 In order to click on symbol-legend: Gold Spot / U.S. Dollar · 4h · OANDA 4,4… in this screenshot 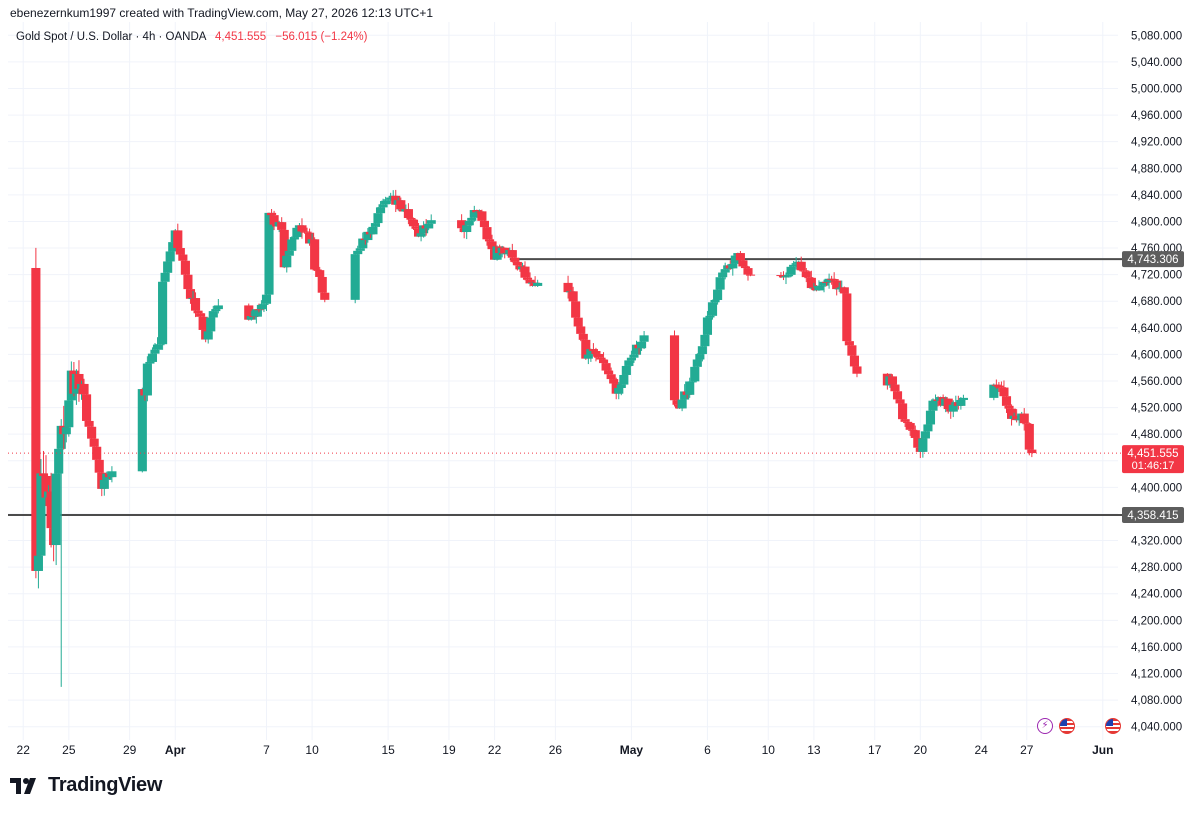, I will do `click(191, 37)`.